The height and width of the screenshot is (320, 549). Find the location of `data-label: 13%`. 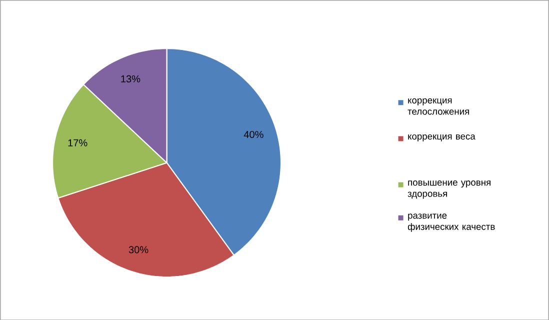

data-label: 13% is located at coordinates (130, 78).